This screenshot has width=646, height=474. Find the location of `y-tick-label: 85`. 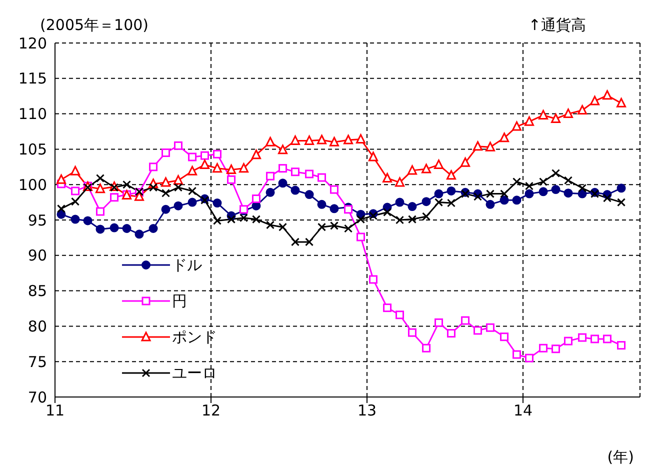

y-tick-label: 85 is located at coordinates (37, 291).